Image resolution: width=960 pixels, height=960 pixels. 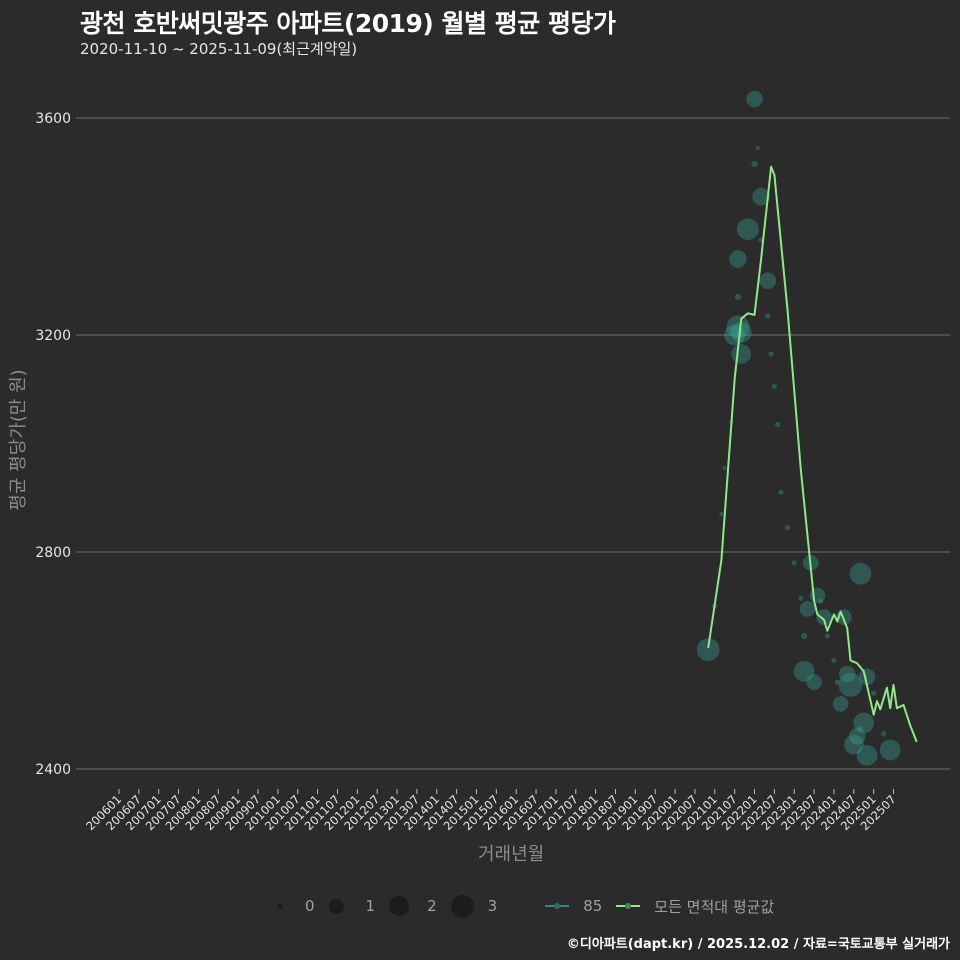 I want to click on y-axis-label: 평균 평당가(만 원), so click(x=18, y=440).